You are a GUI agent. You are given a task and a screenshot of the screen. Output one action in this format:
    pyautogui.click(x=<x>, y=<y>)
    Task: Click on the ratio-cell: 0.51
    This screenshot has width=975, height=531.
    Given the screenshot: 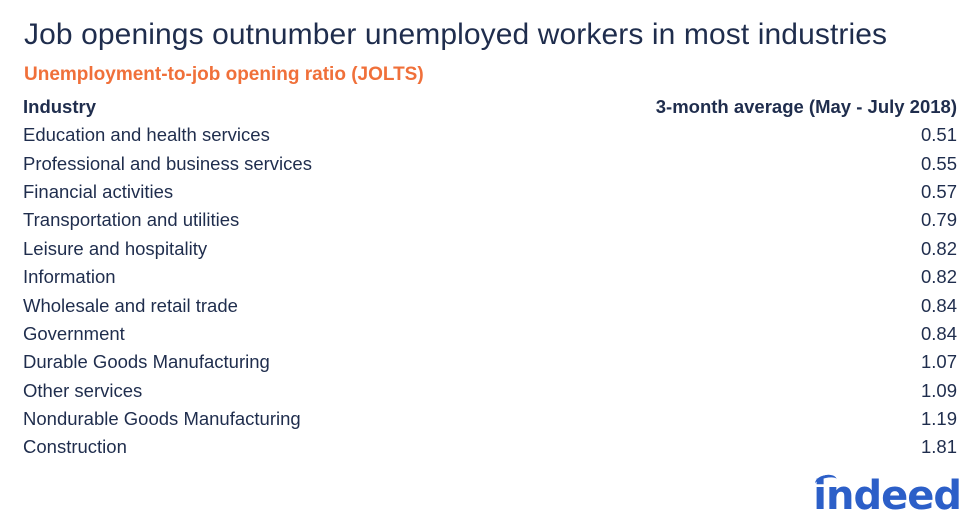 What is the action you would take?
    pyautogui.click(x=938, y=135)
    